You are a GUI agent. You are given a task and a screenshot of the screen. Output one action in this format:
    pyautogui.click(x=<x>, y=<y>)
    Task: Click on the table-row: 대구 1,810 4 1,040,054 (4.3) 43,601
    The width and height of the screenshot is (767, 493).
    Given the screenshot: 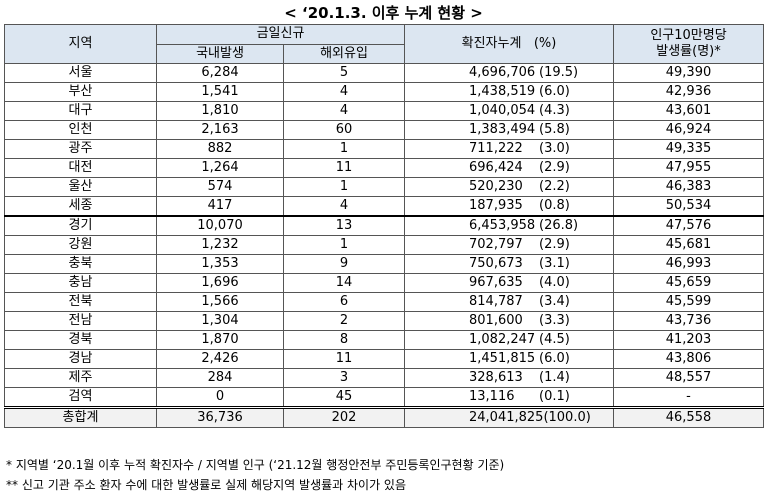 What is the action you would take?
    pyautogui.click(x=384, y=111)
    